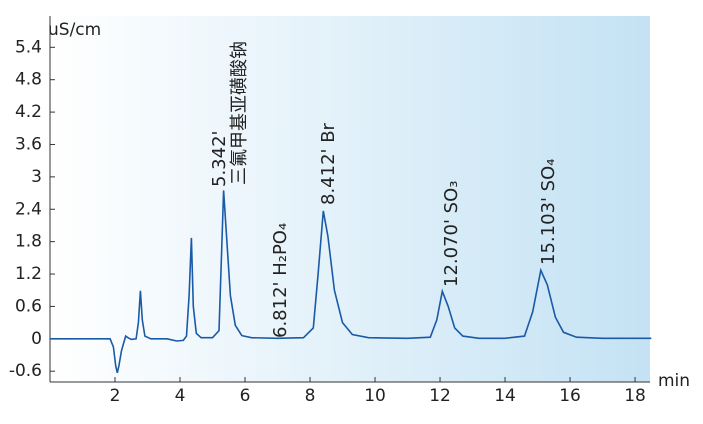 Image resolution: width=703 pixels, height=424 pixels. I want to click on y-tick-label: 4.2, so click(28, 112).